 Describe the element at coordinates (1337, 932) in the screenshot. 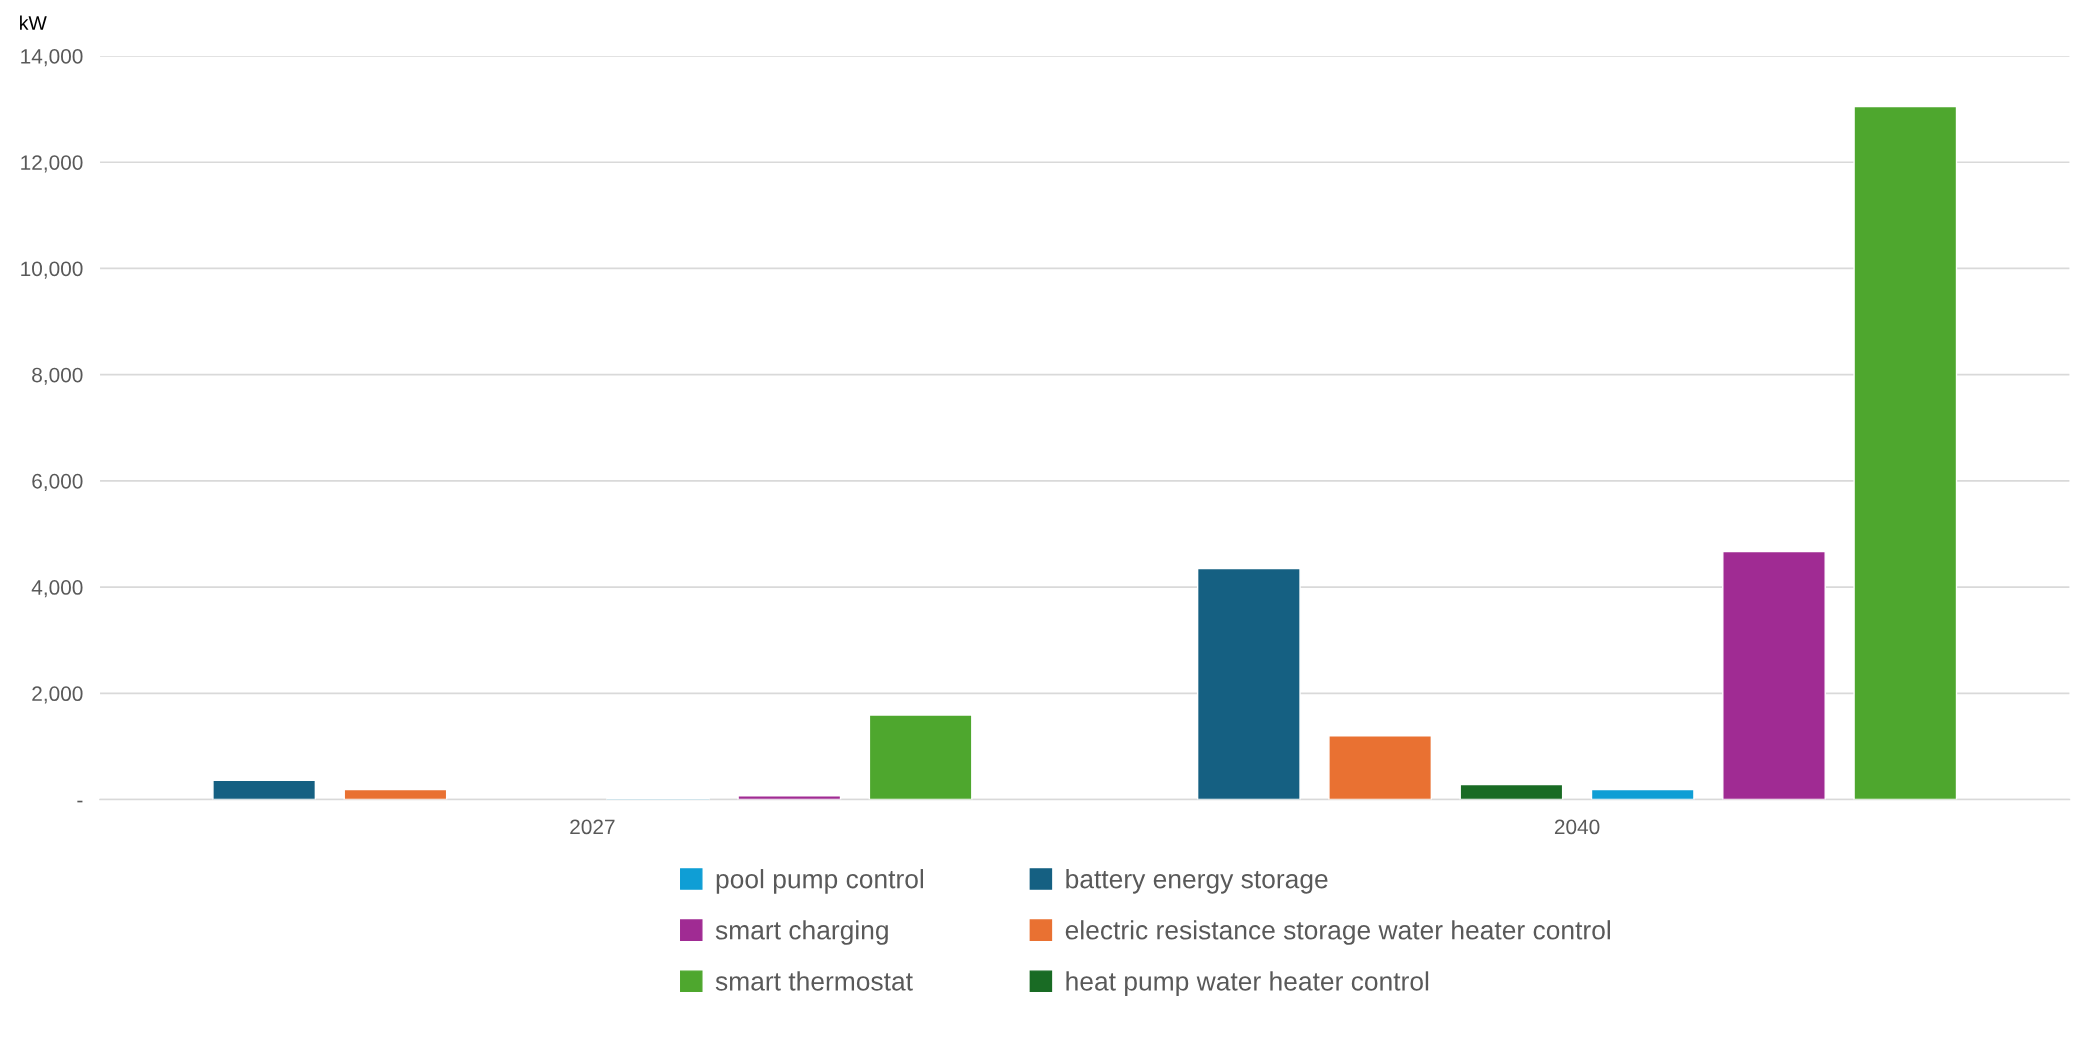

I see `legend-label: electric resistance storage water heater control` at that location.